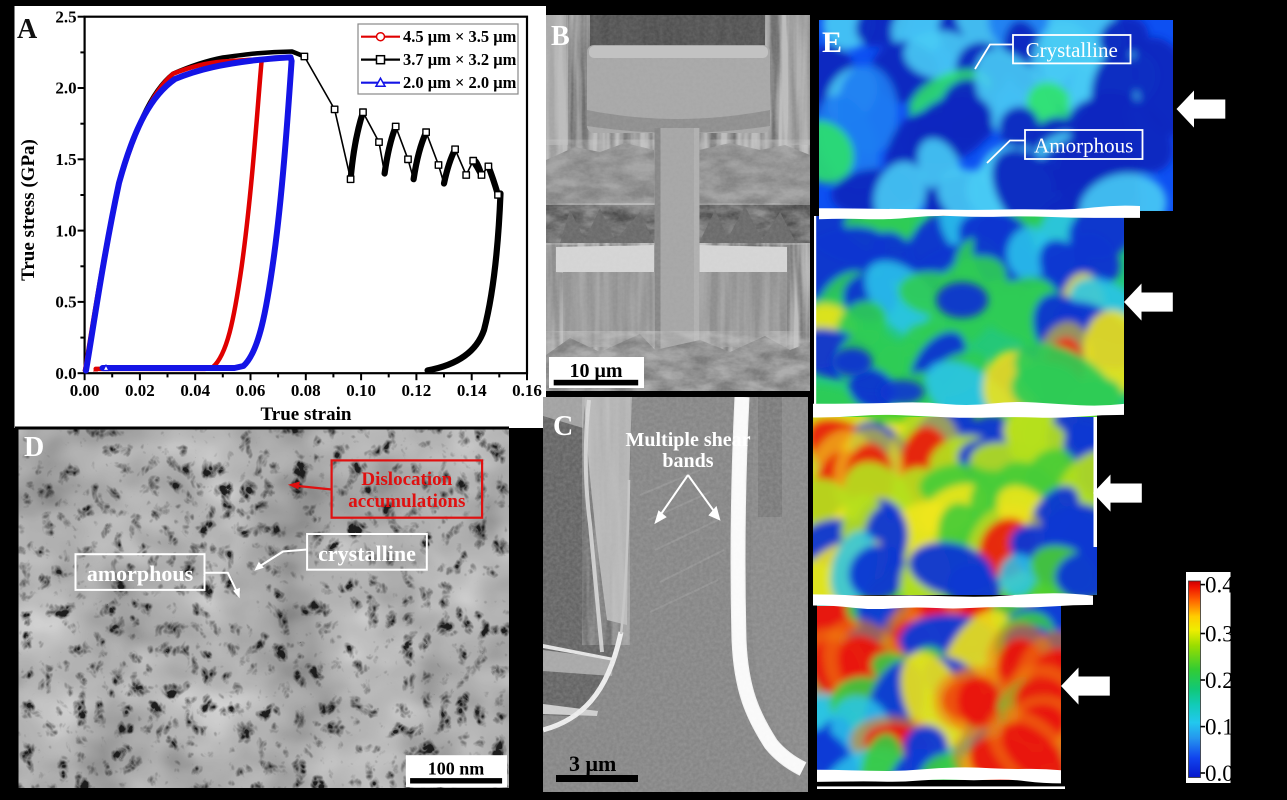  I want to click on svg-text: 0.1, so click(1219, 727).